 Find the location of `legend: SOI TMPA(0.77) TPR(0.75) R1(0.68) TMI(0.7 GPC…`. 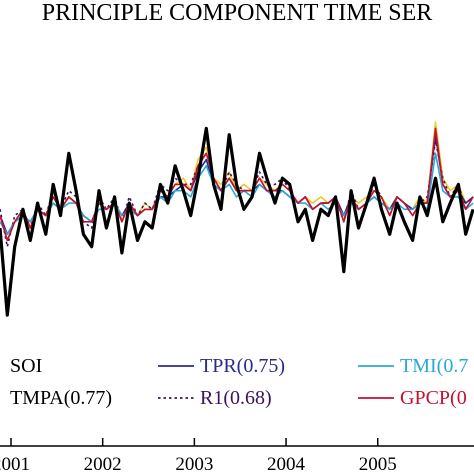

legend: SOI TMPA(0.77) TPR(0.75) R1(0.68) TMI(0.7 GPC… is located at coordinates (239, 382).